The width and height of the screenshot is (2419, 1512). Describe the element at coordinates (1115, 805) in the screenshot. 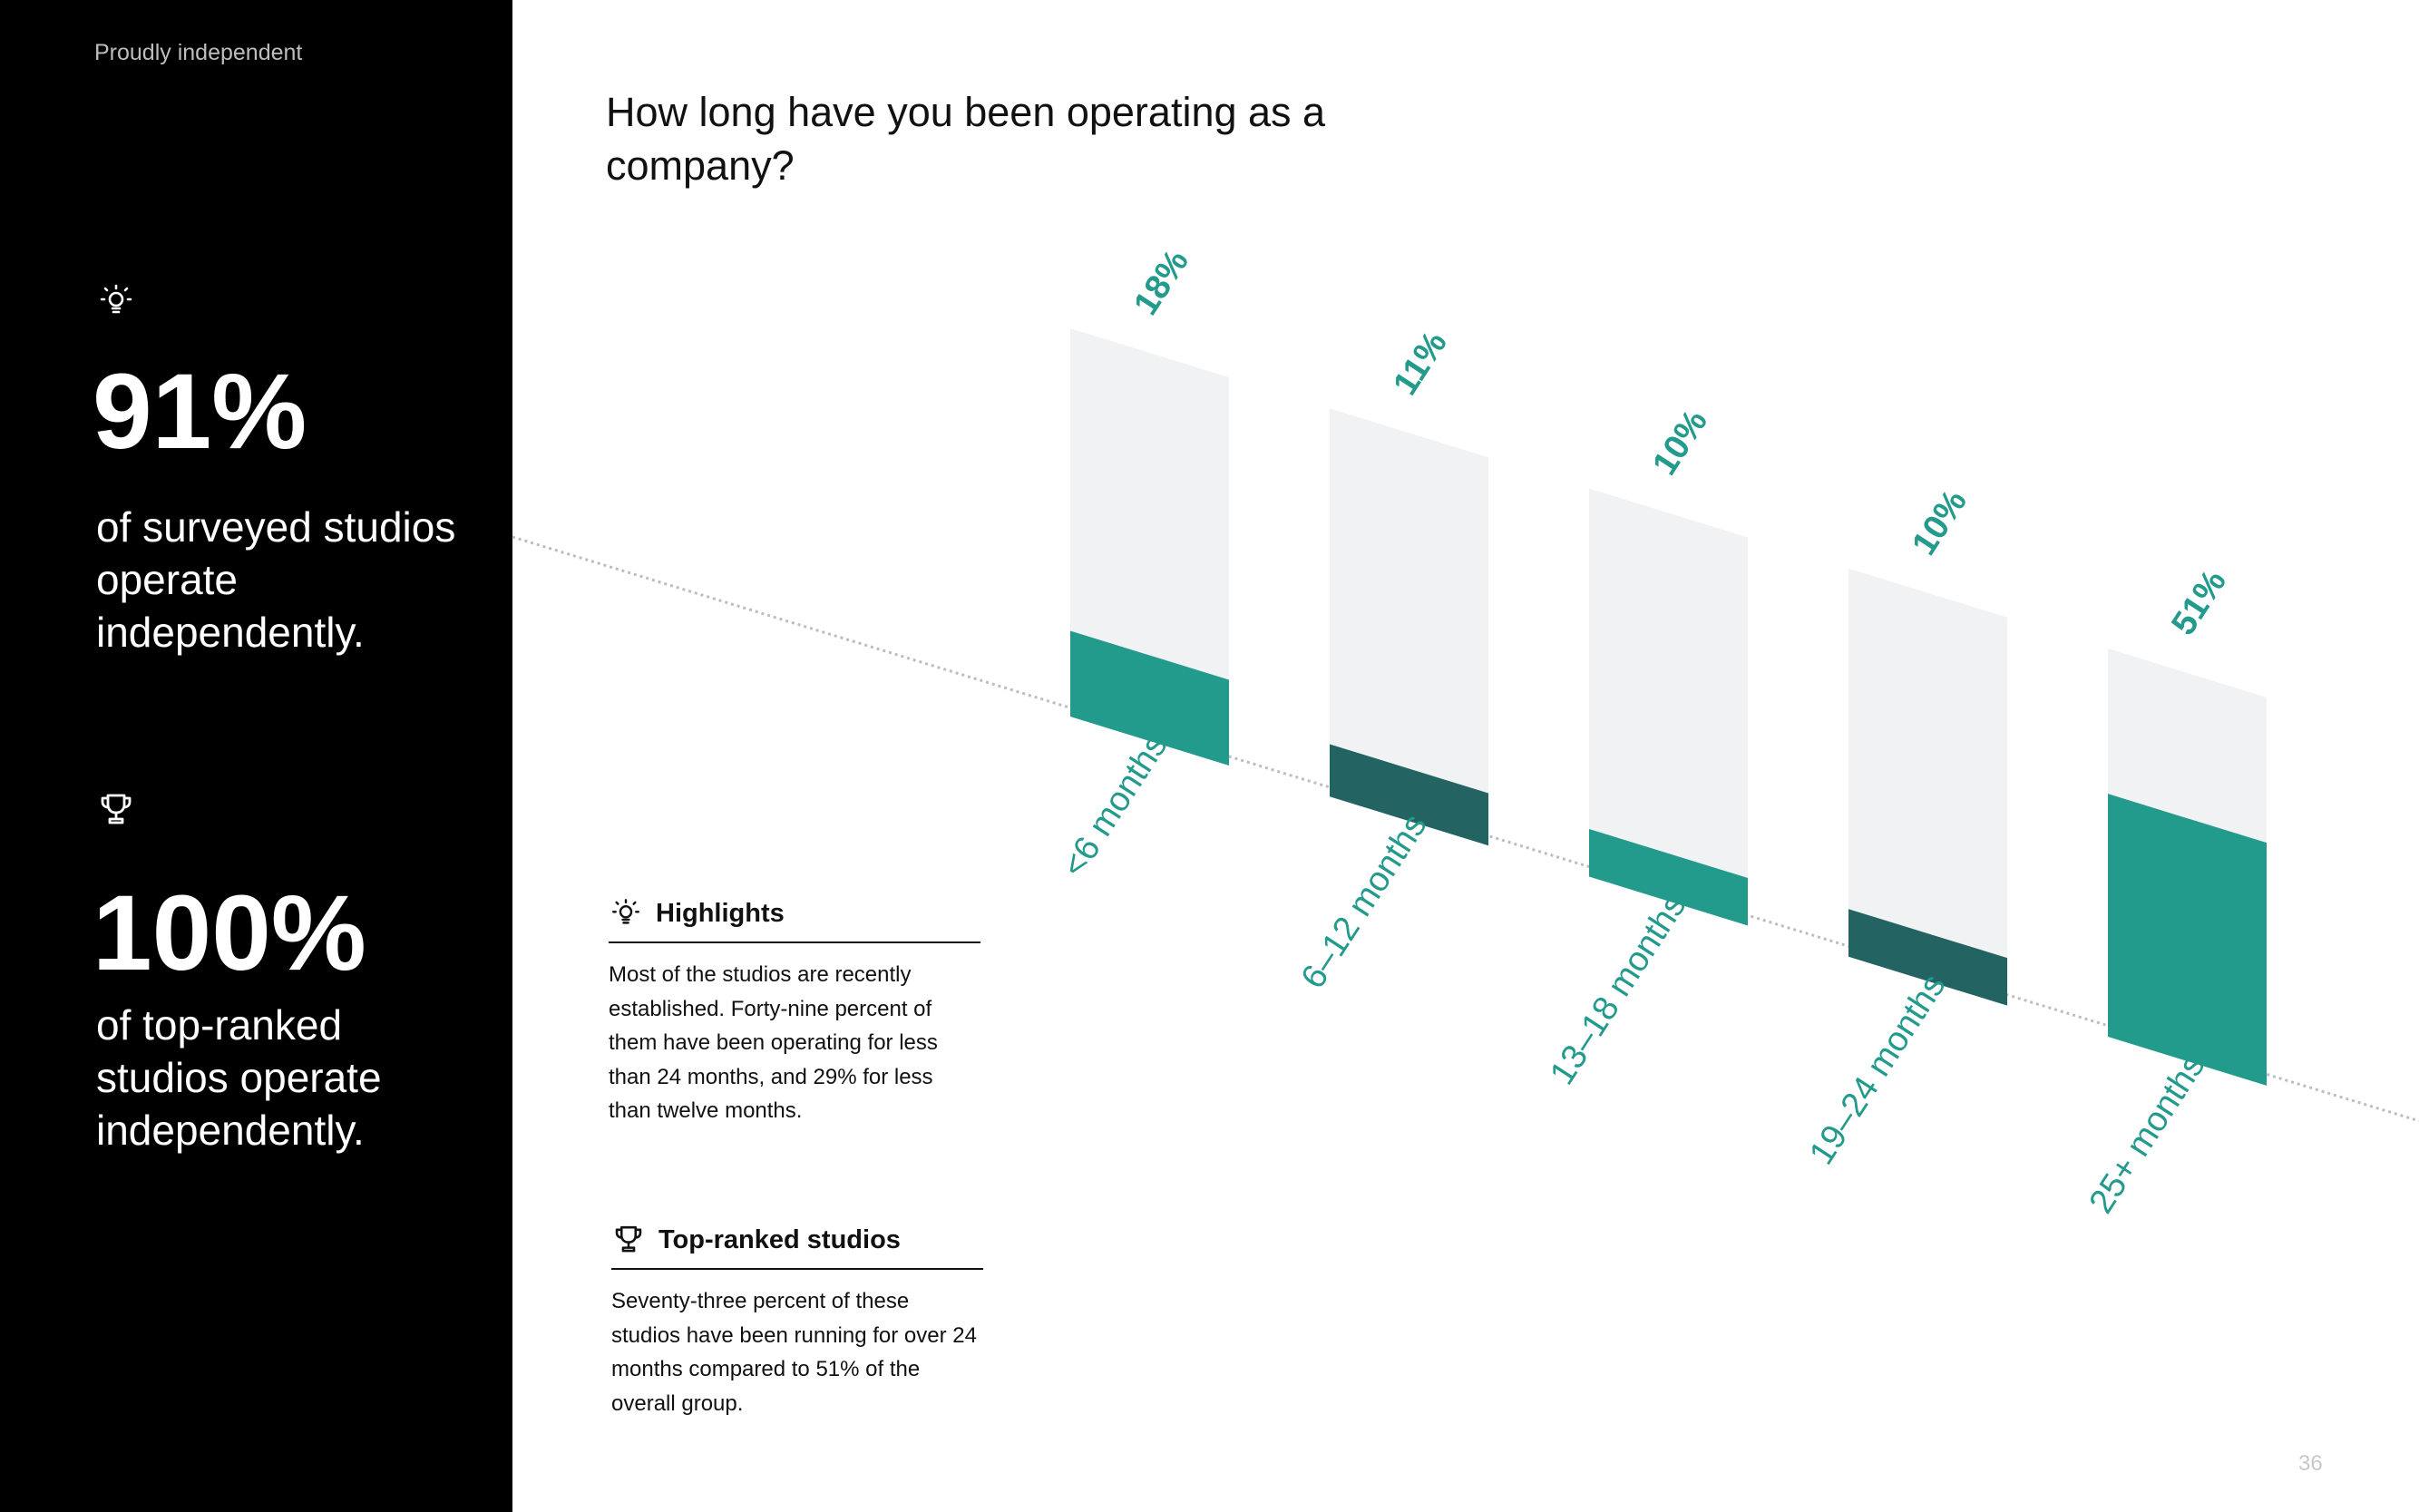

I see `category-label: <6 months` at that location.